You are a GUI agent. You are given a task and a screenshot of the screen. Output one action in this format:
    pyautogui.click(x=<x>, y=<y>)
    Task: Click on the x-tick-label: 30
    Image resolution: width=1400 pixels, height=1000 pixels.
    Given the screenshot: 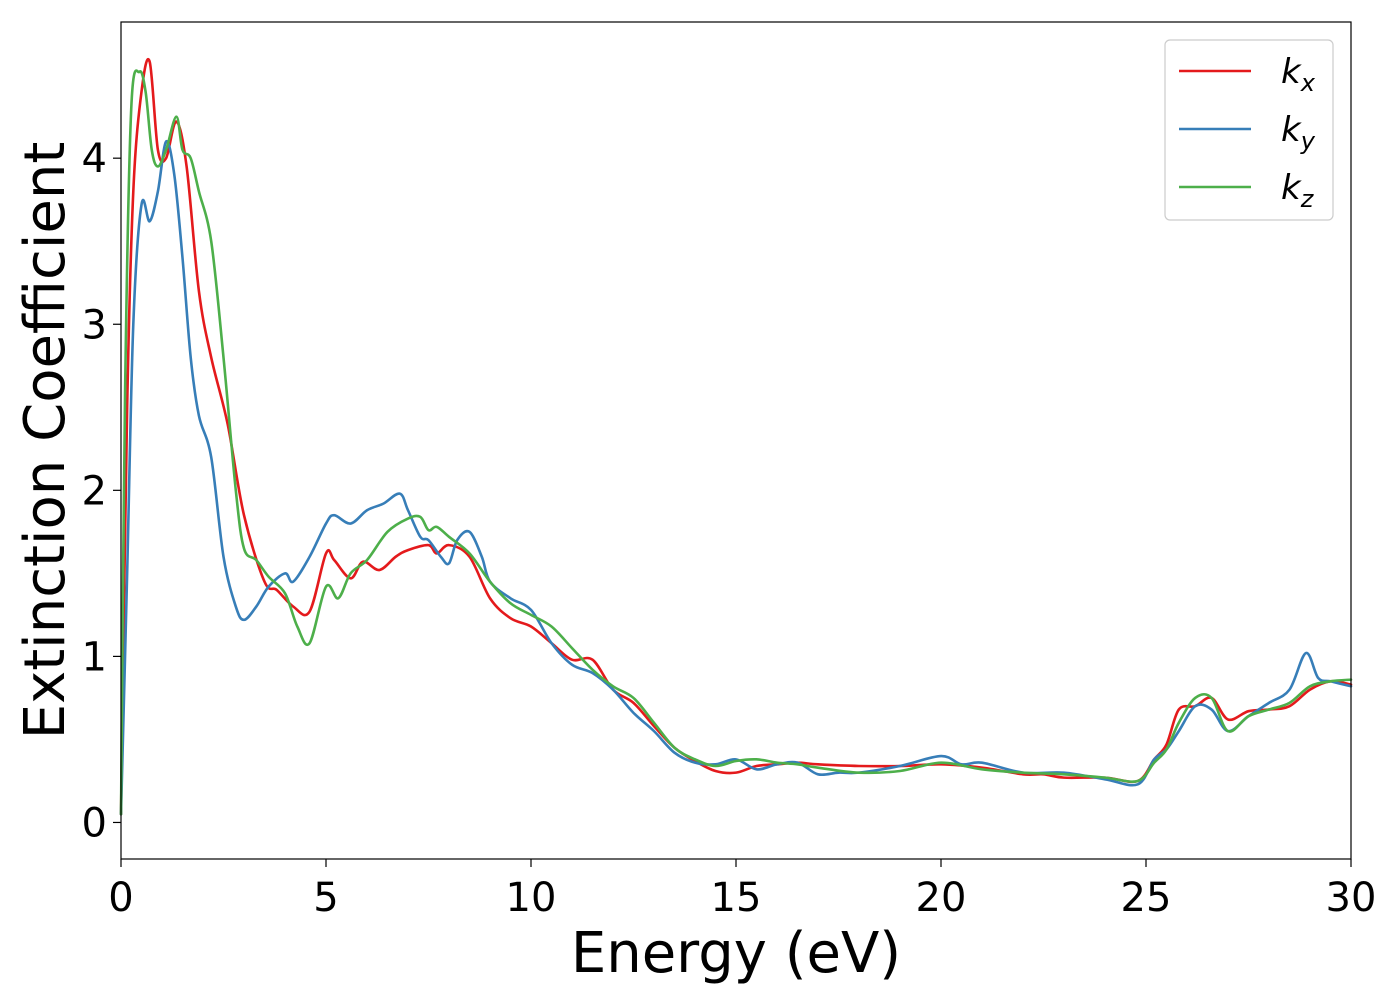 What is the action you would take?
    pyautogui.click(x=1351, y=898)
    